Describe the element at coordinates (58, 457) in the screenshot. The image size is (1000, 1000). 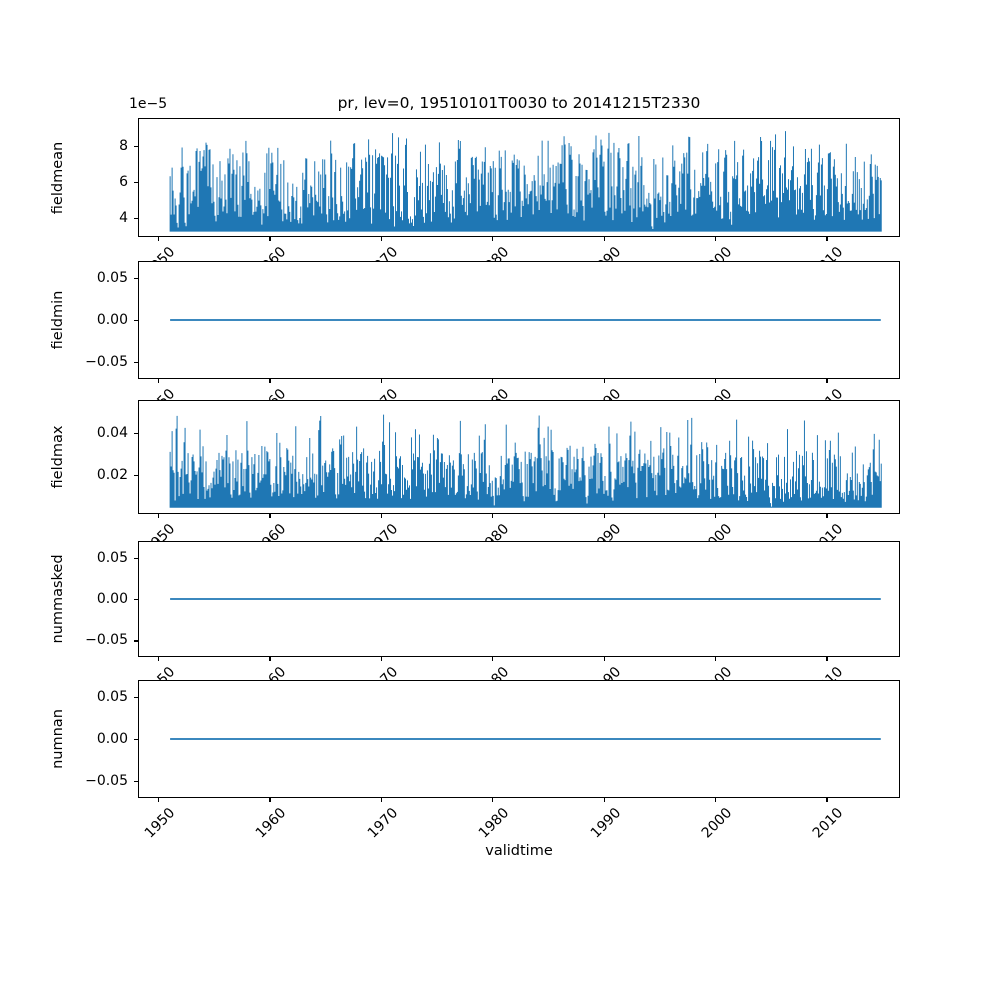
I see `y-axis-label-fieldmax: fieldmax` at that location.